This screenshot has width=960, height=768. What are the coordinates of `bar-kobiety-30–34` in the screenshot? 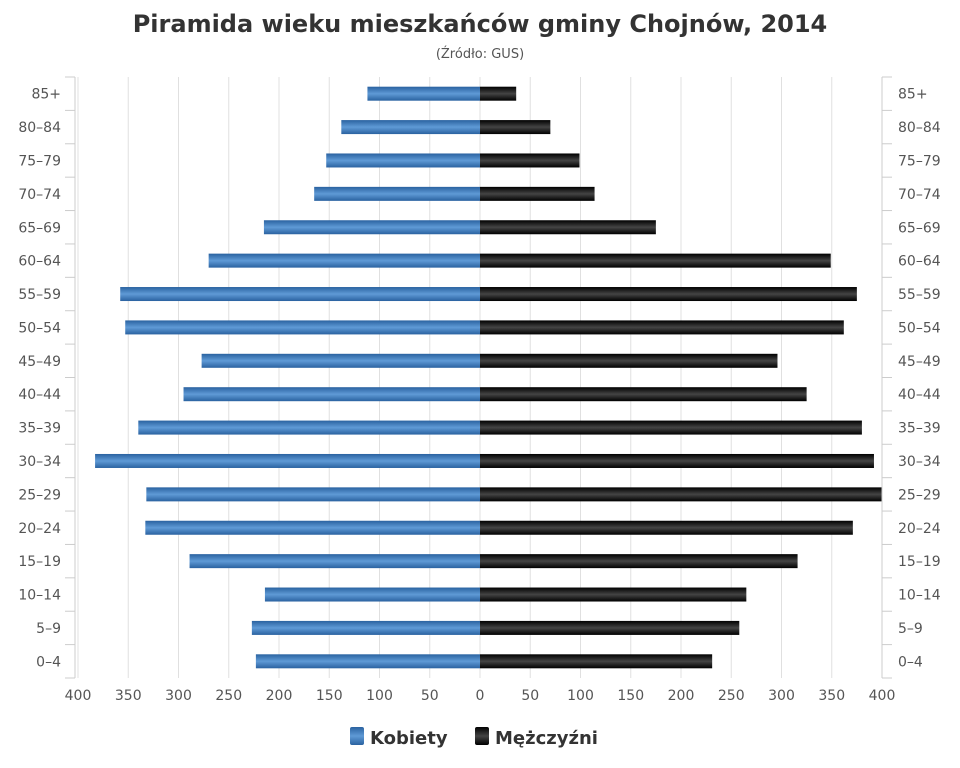 It's located at (288, 460).